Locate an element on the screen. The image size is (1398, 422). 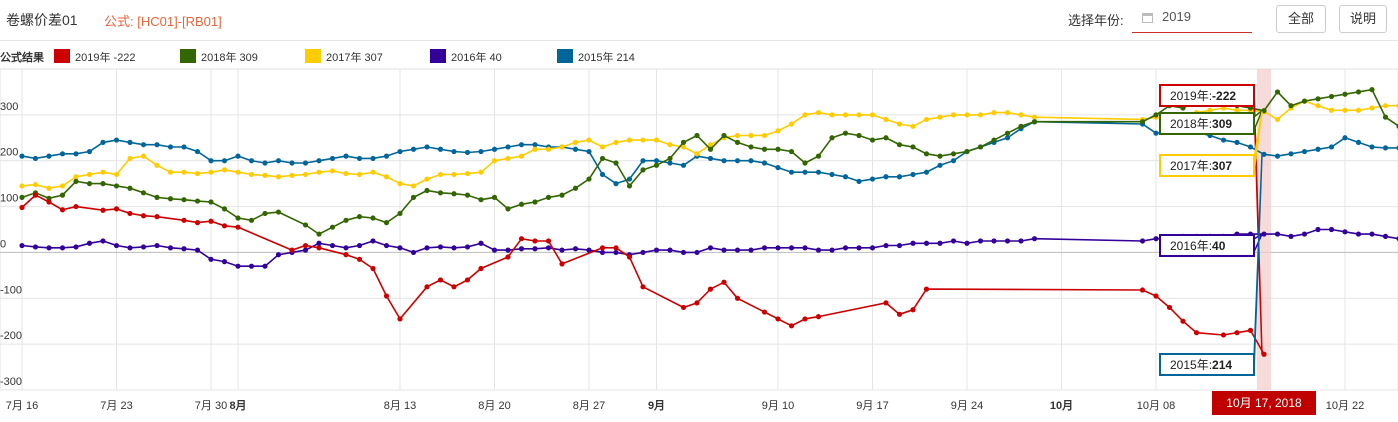
x-tick-label: 8月 13 is located at coordinates (400, 406).